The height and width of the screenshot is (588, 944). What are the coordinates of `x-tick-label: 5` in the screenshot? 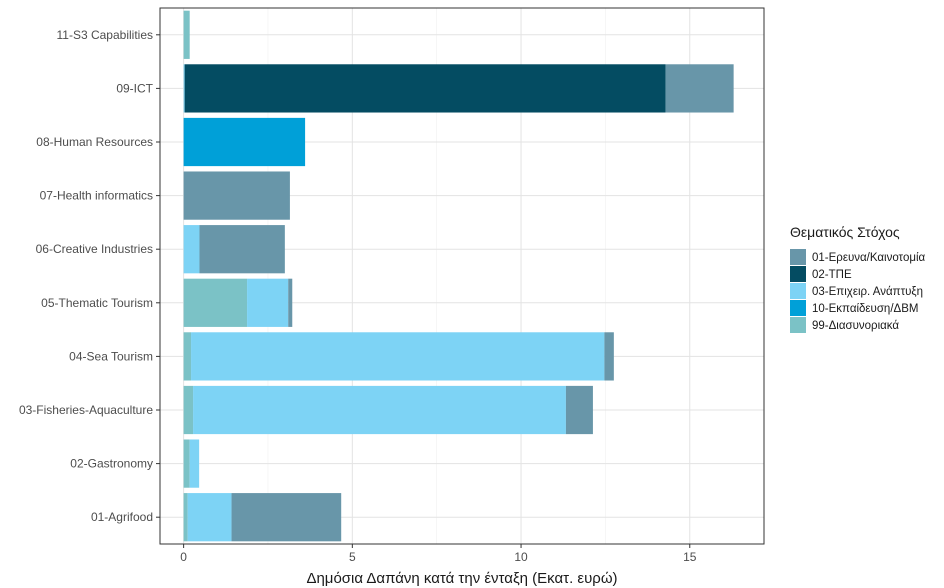 It's located at (352, 557).